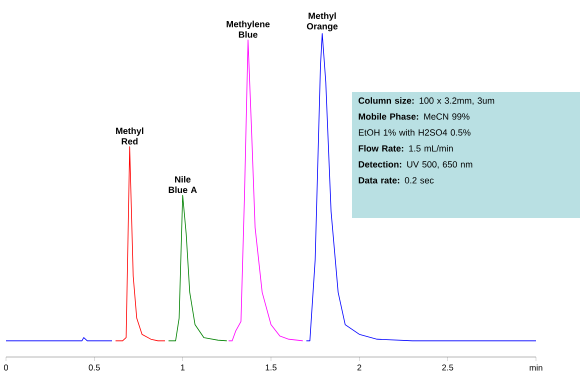 Image resolution: width=586 pixels, height=375 pixels. I want to click on x-tick-label: 2, so click(359, 367).